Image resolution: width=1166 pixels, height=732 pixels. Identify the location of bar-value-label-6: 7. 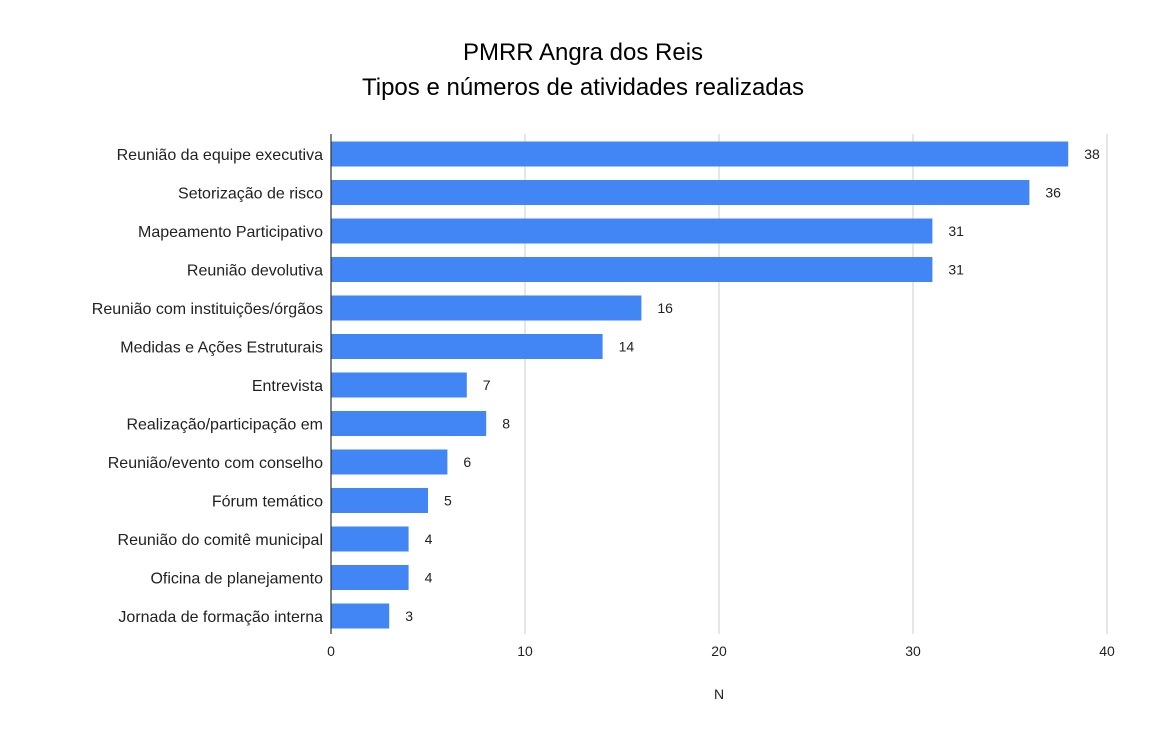
(487, 385).